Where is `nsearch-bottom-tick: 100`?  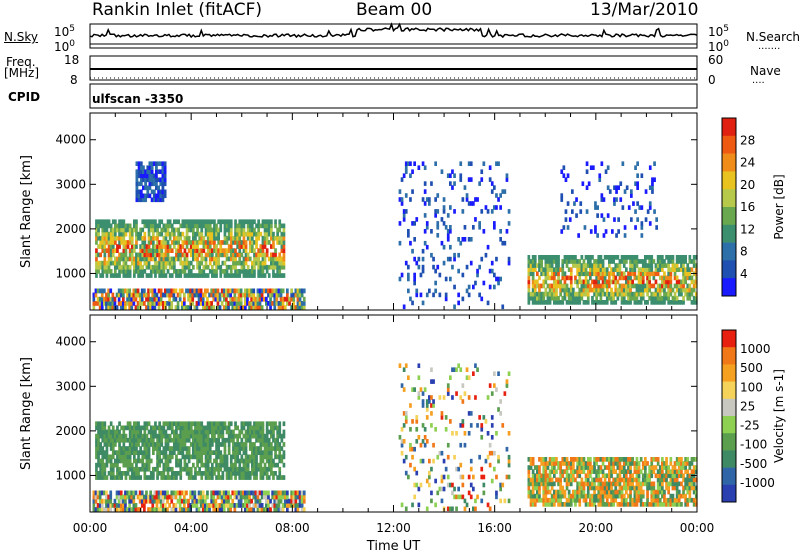 nsearch-bottom-tick: 100 is located at coordinates (719, 46).